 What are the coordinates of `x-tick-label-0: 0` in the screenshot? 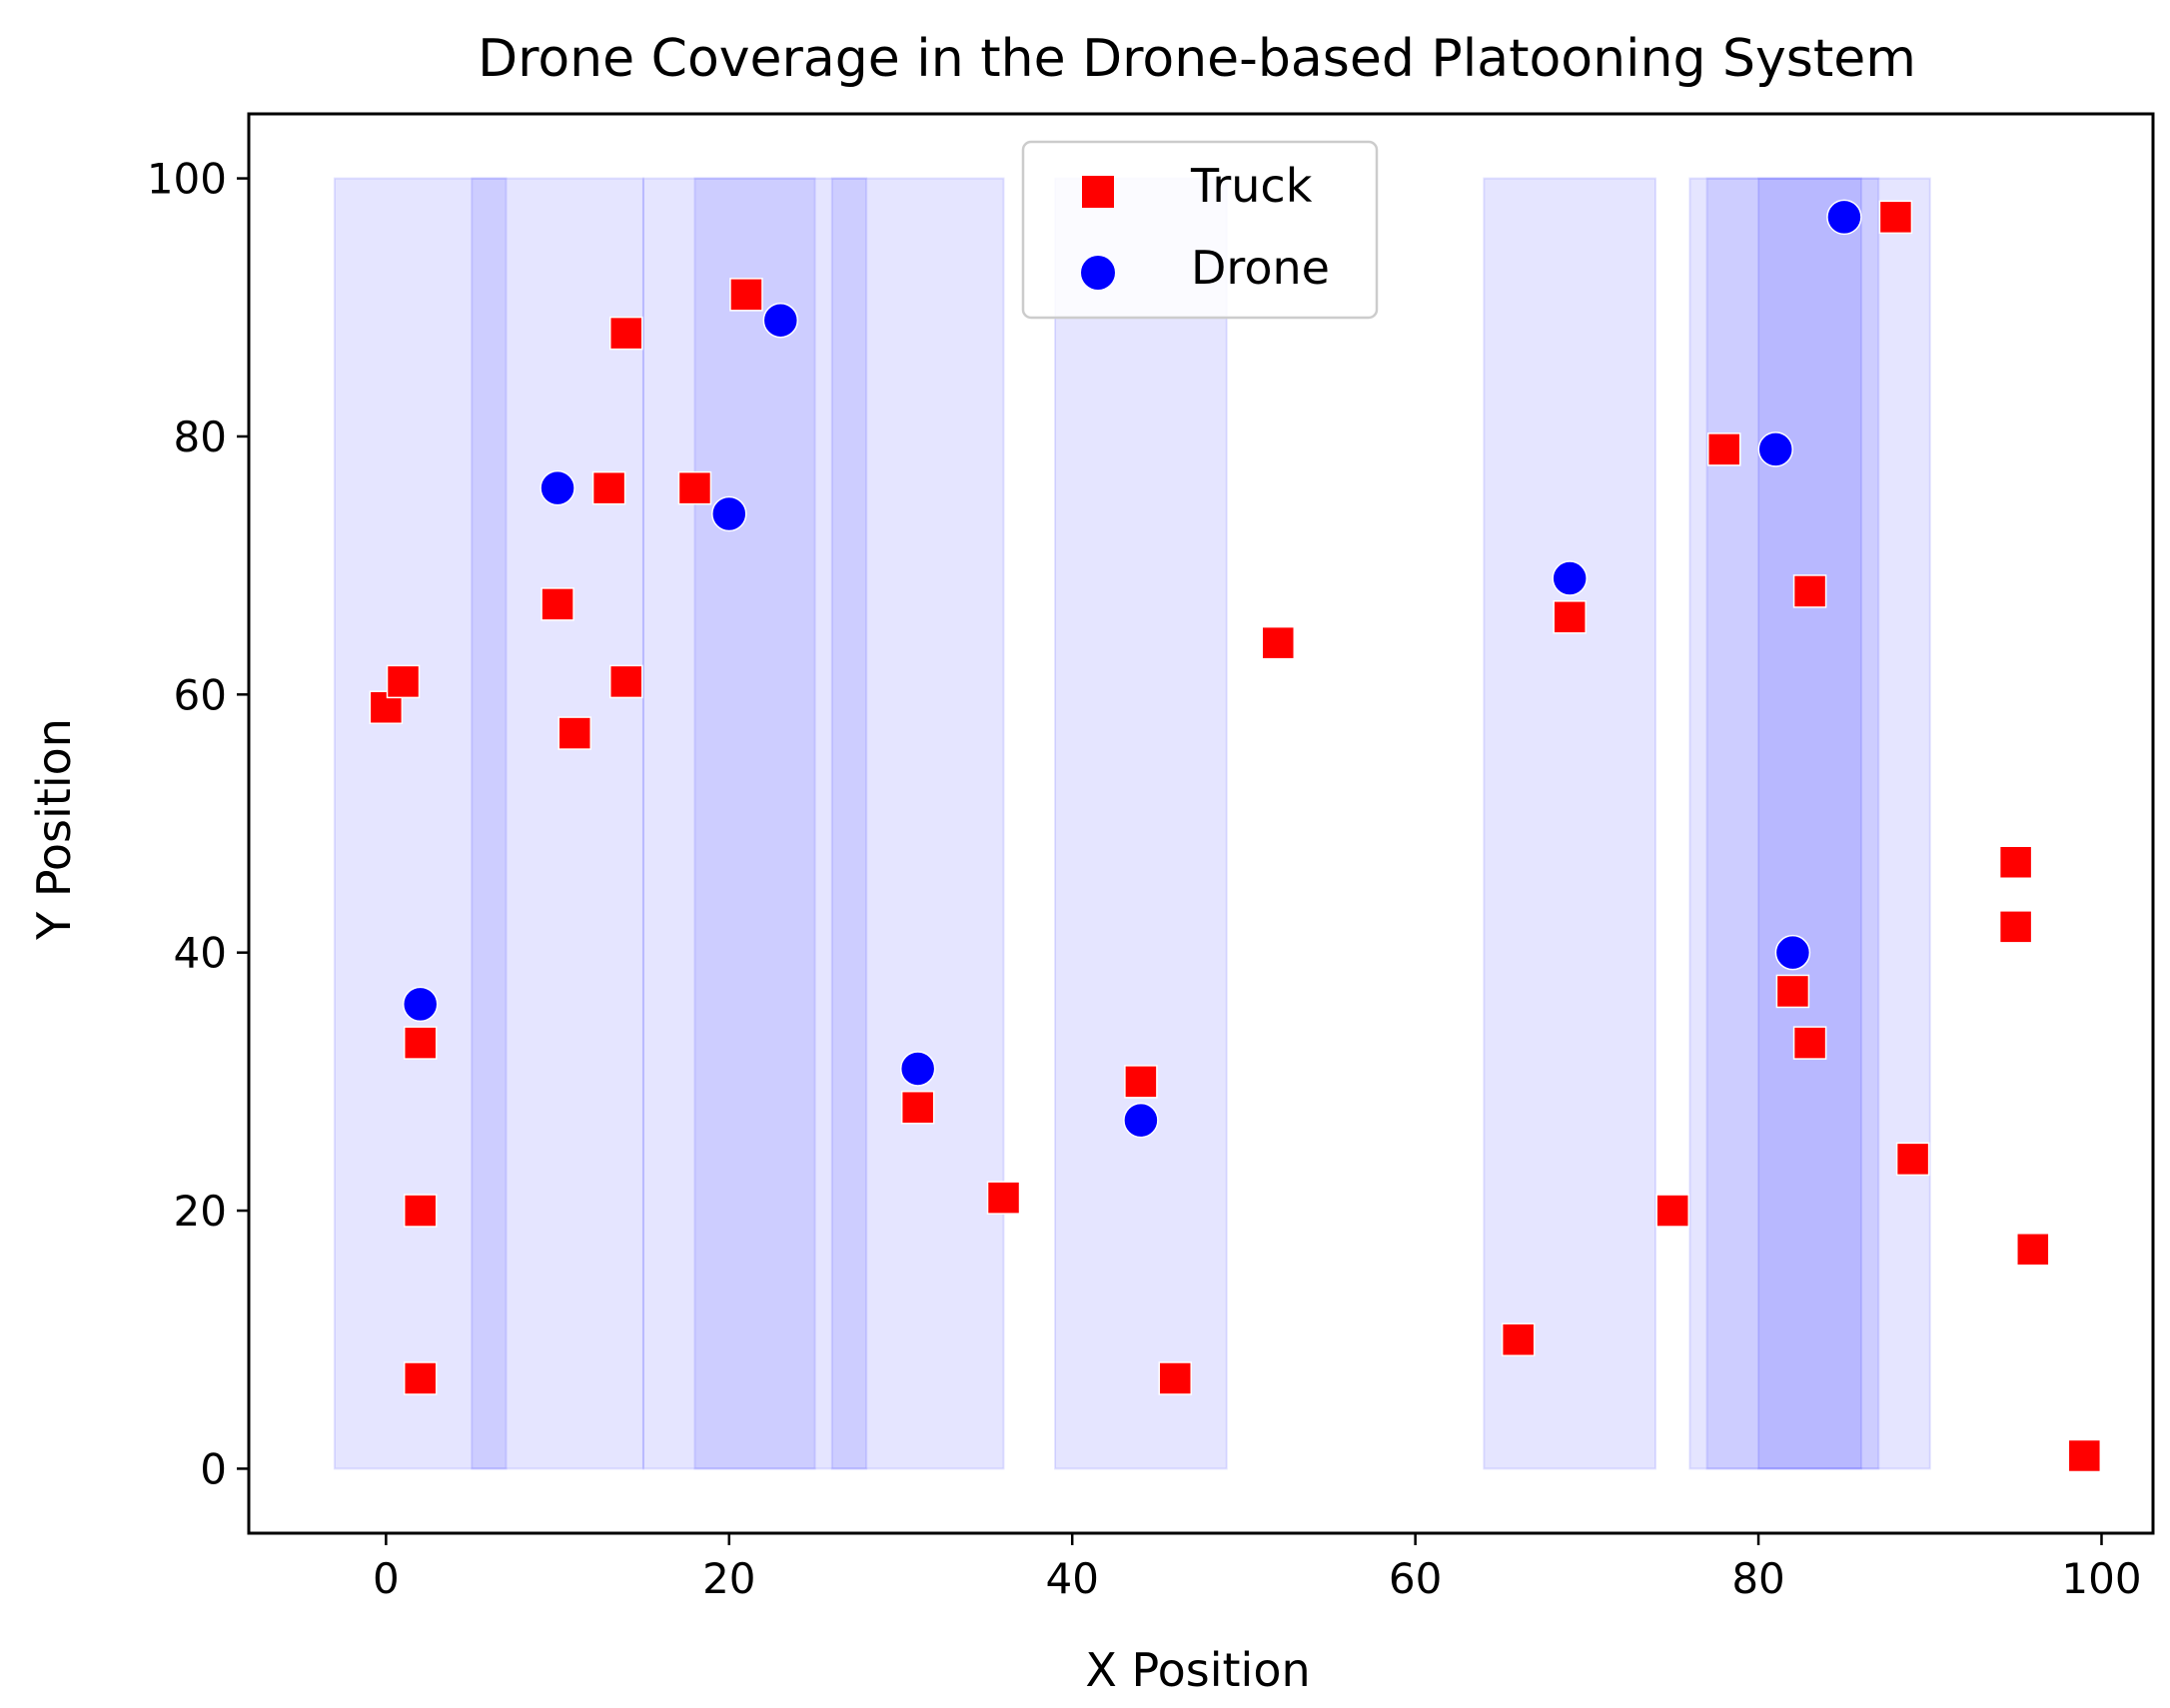 It's located at (386, 1578).